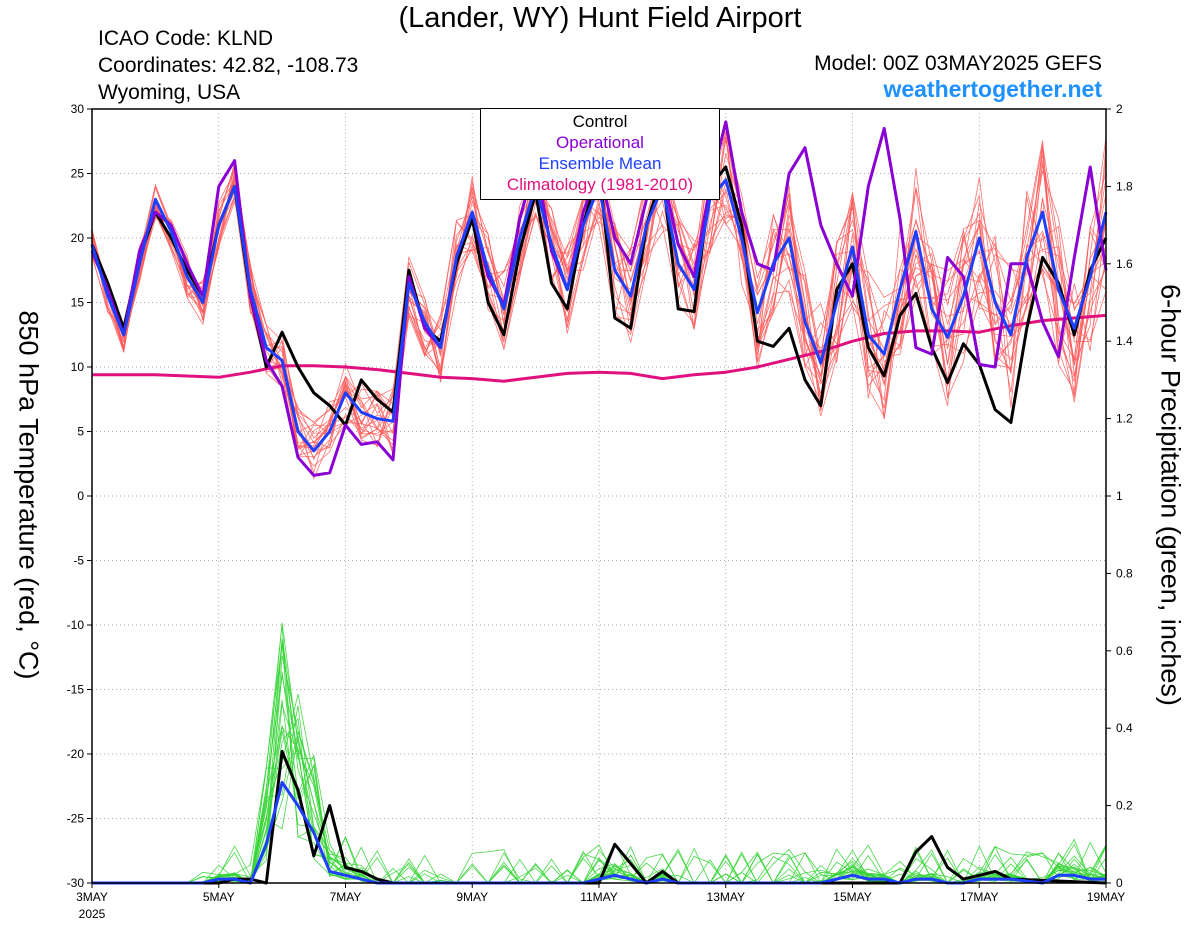  Describe the element at coordinates (1124, 419) in the screenshot. I see `y2-tick-label: 1.2` at that location.